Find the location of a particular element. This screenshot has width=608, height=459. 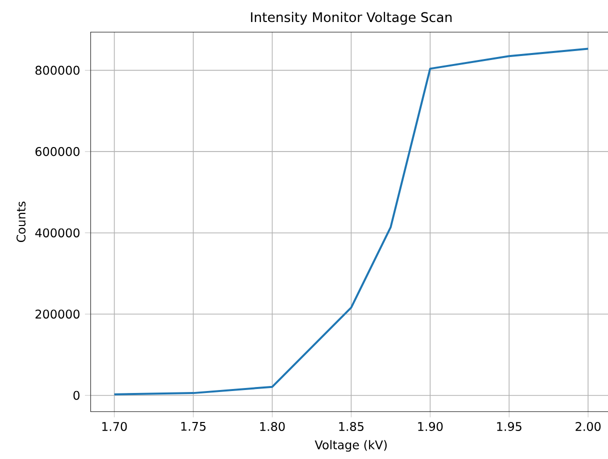

x-tick-label: 1.75 is located at coordinates (193, 426).